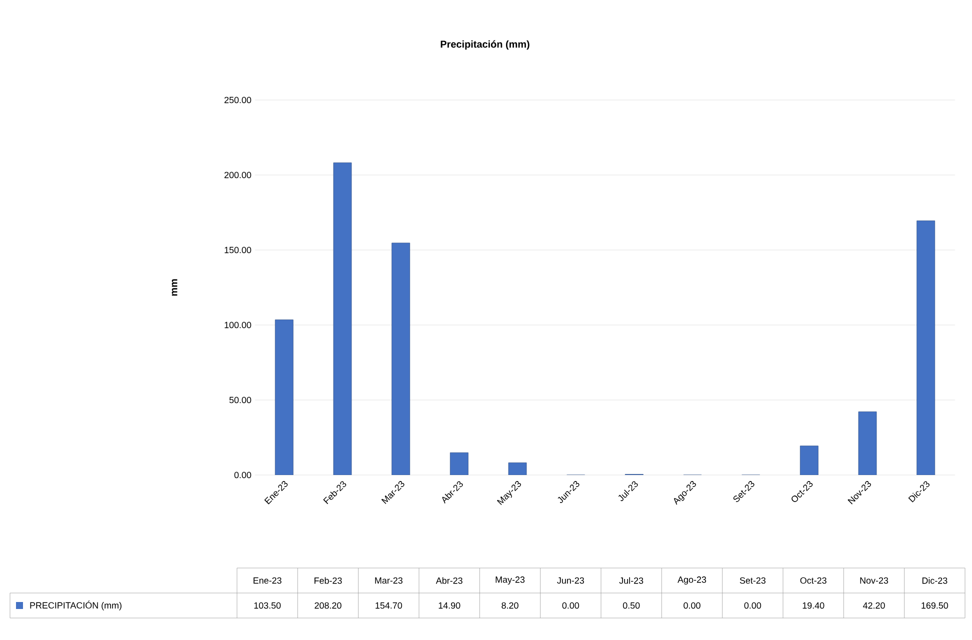  Describe the element at coordinates (238, 100) in the screenshot. I see `y-tick-label: 250.00` at that location.